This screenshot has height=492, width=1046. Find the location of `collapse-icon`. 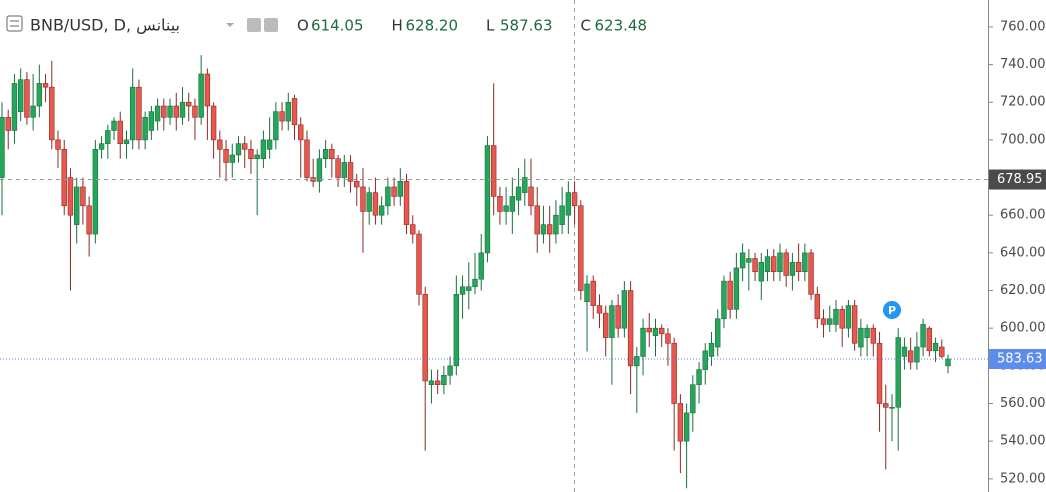

collapse-icon is located at coordinates (14, 23).